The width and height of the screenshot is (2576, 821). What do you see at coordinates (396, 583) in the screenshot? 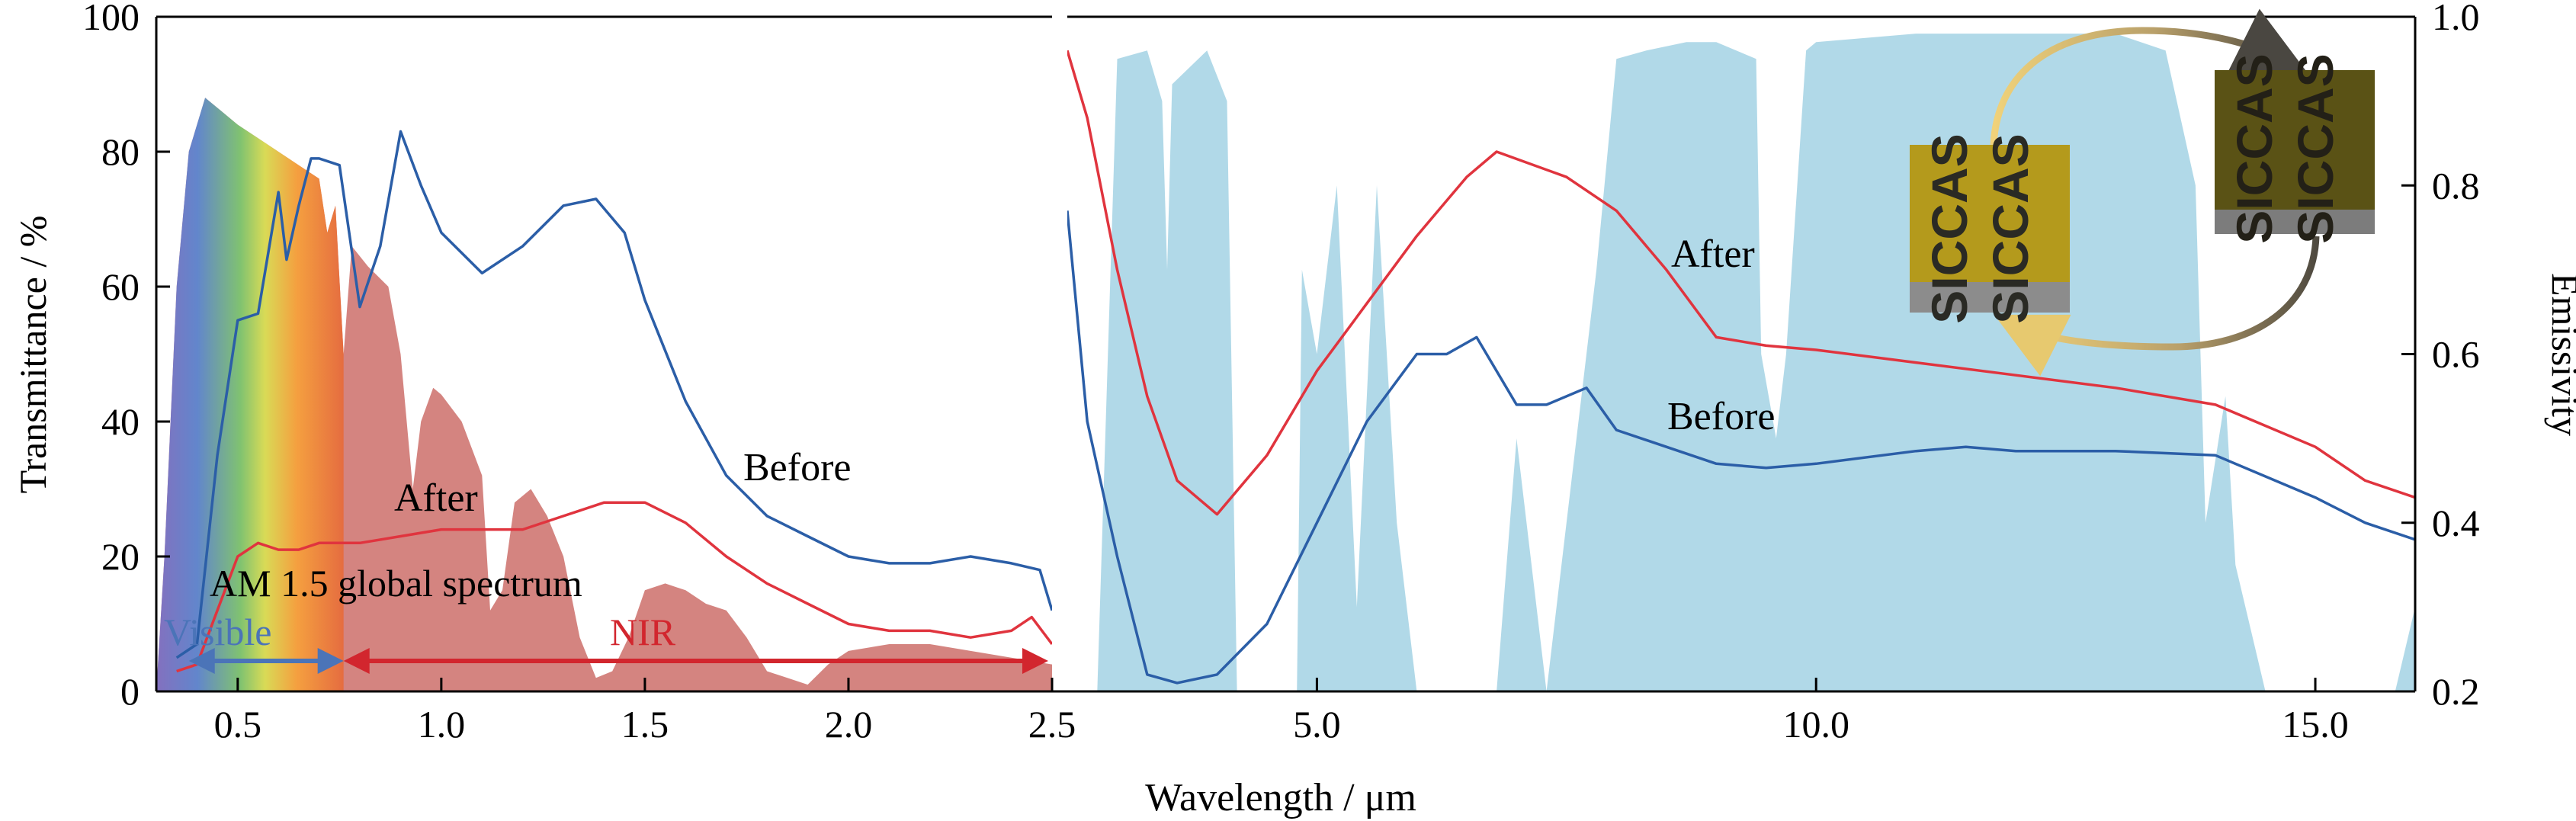
I see `am15-label: AM 1.5 global spectrum` at bounding box center [396, 583].